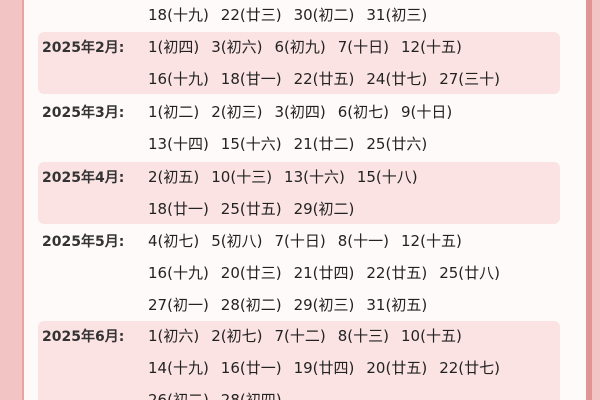  What do you see at coordinates (242, 177) in the screenshot?
I see `date-entry: 10(十三)` at bounding box center [242, 177].